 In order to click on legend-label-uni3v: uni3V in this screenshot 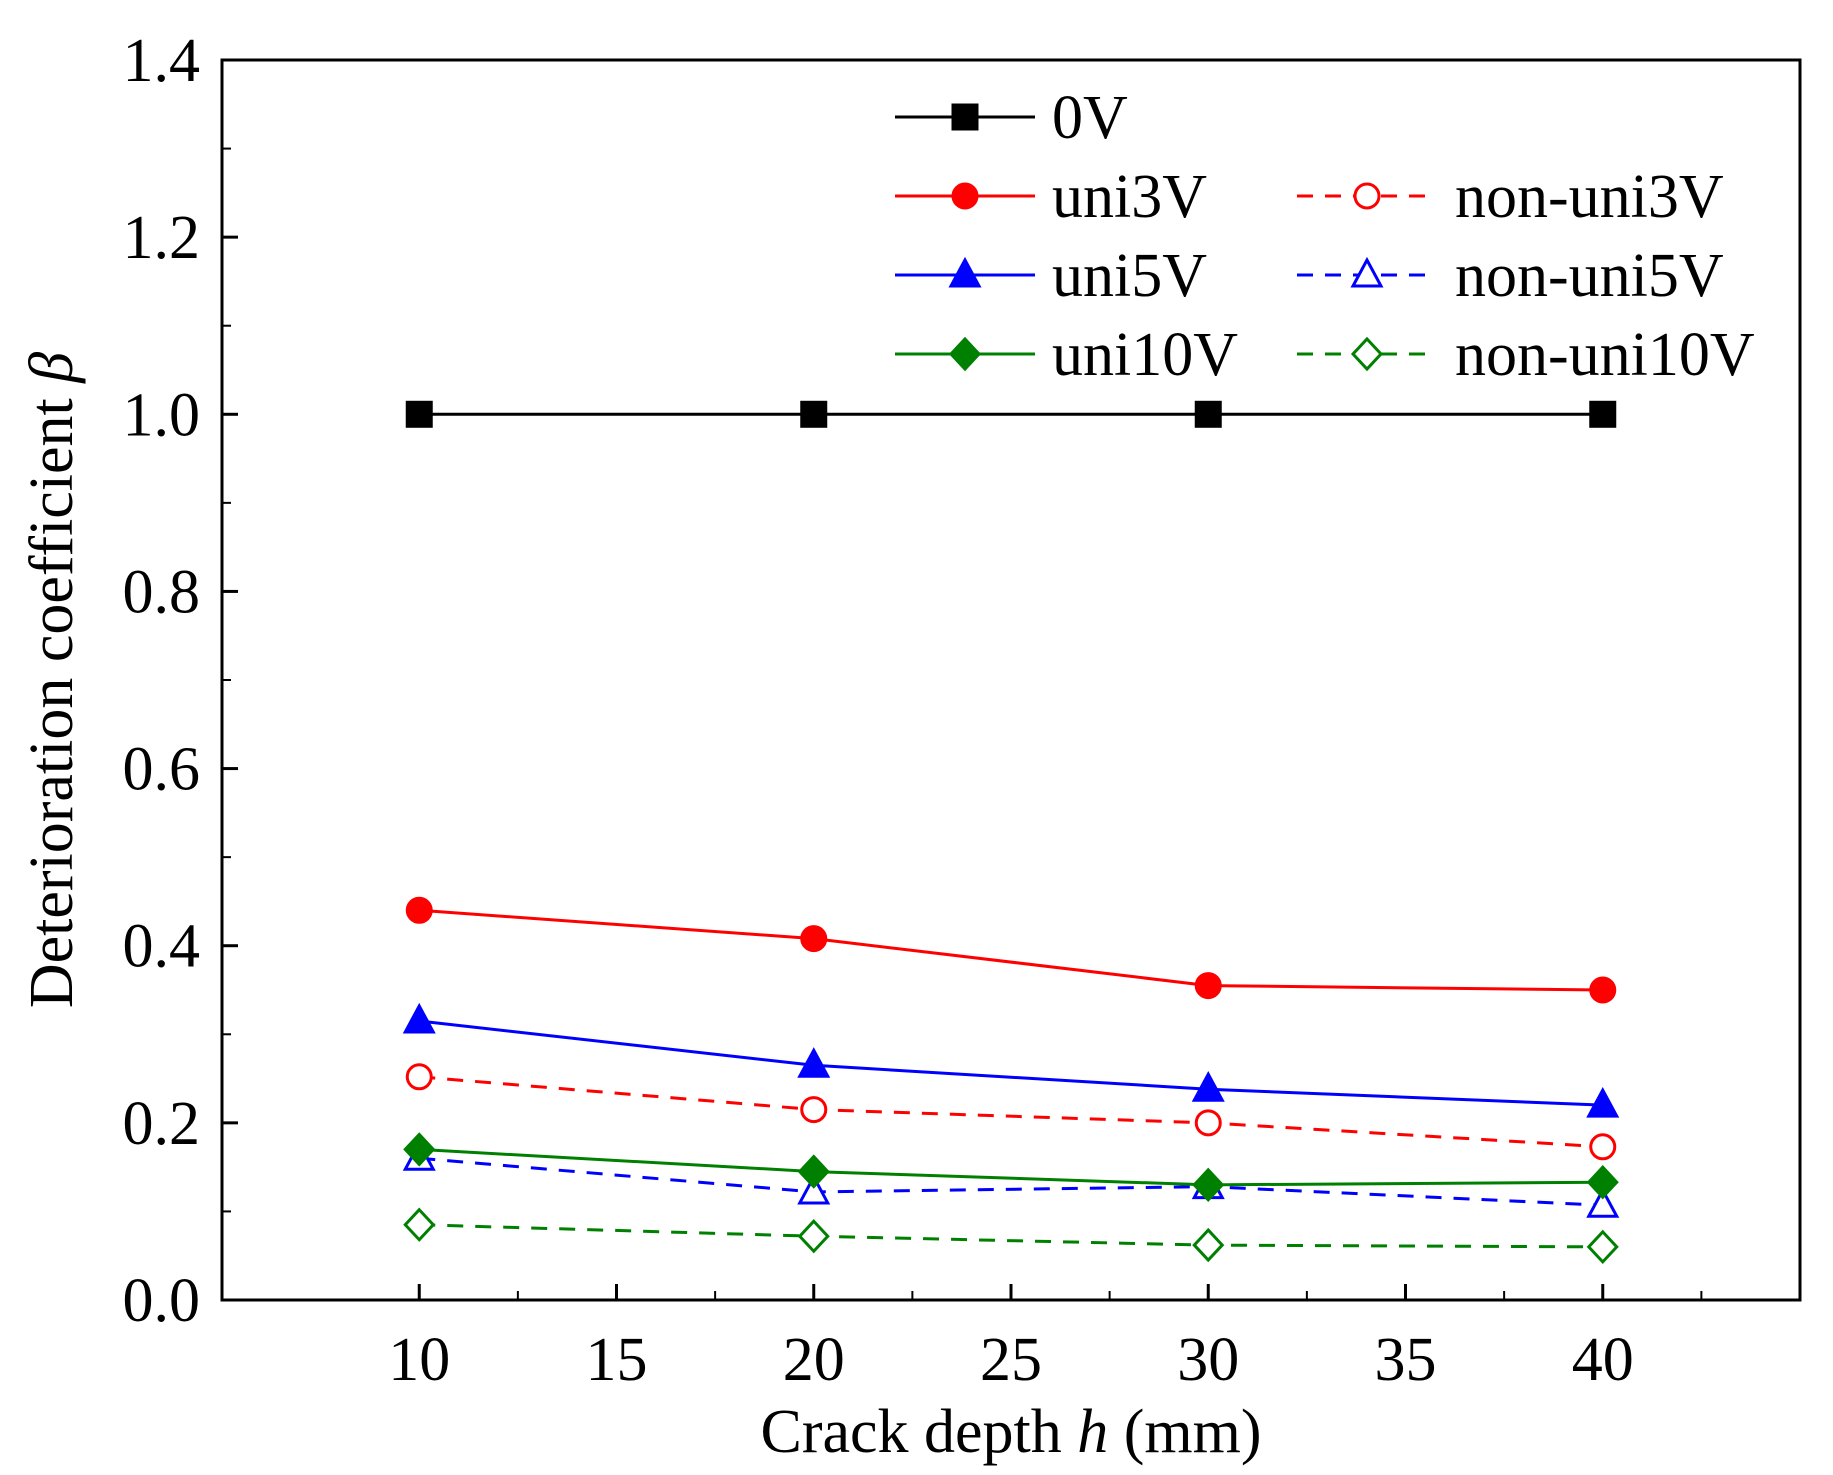, I will do `click(1129, 197)`.